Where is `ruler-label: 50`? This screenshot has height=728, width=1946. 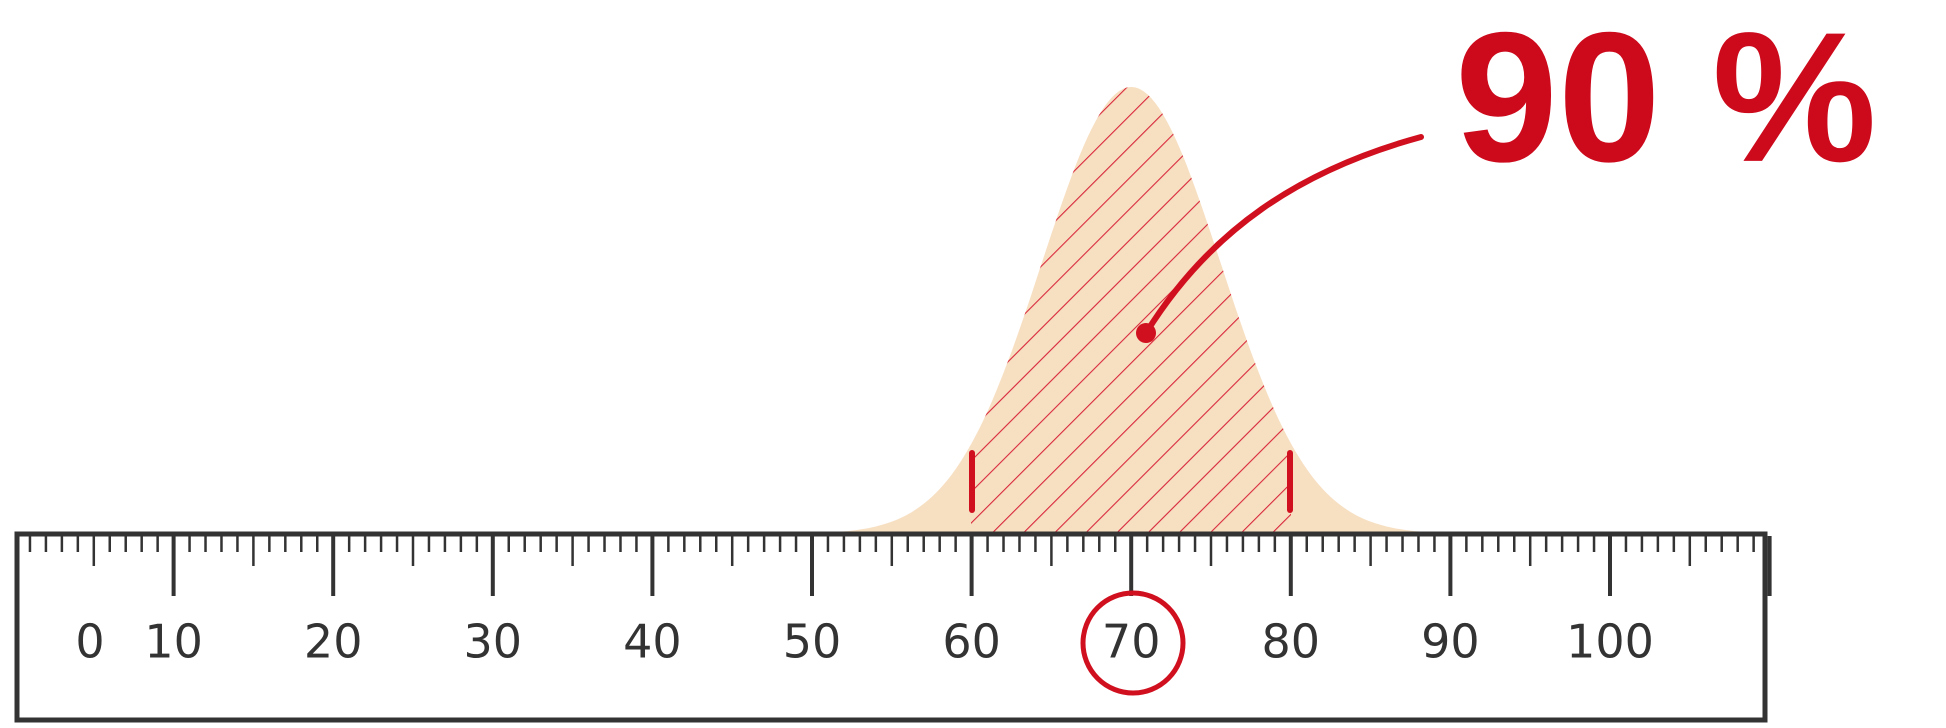
ruler-label: 50 is located at coordinates (812, 642).